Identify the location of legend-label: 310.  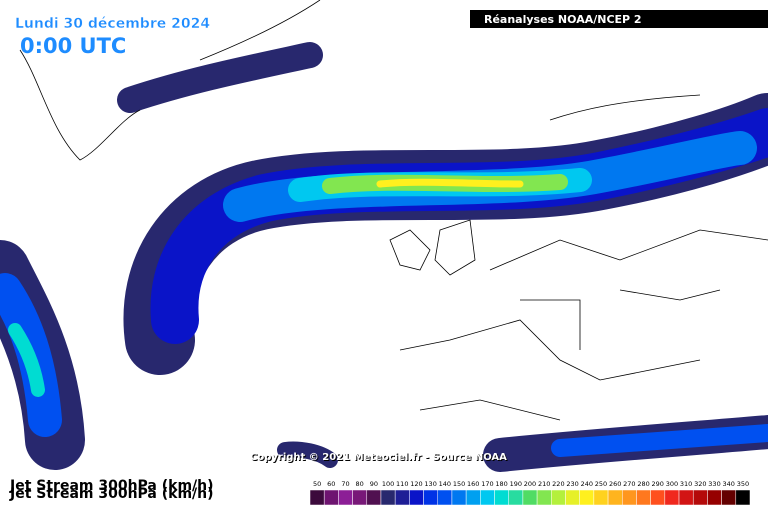
(686, 484).